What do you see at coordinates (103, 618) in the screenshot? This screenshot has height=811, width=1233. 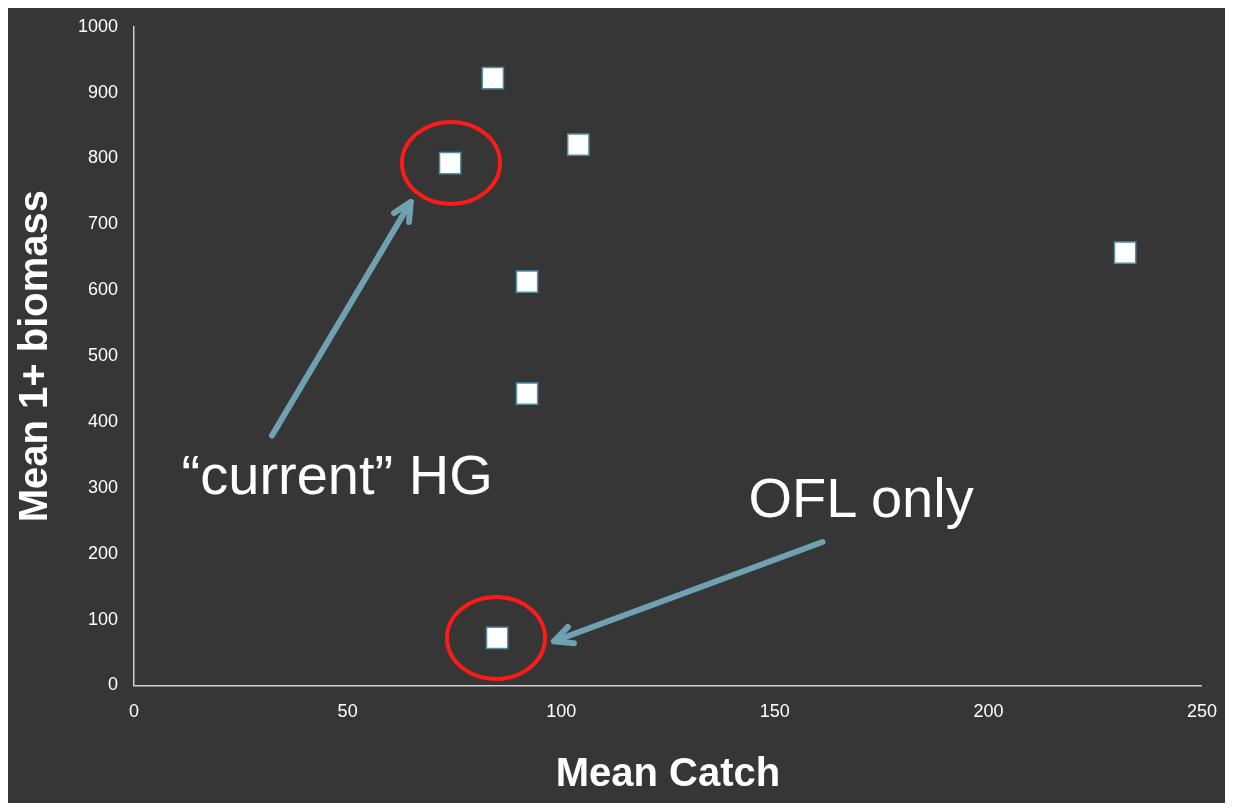 I see `y-tick-label: 100` at bounding box center [103, 618].